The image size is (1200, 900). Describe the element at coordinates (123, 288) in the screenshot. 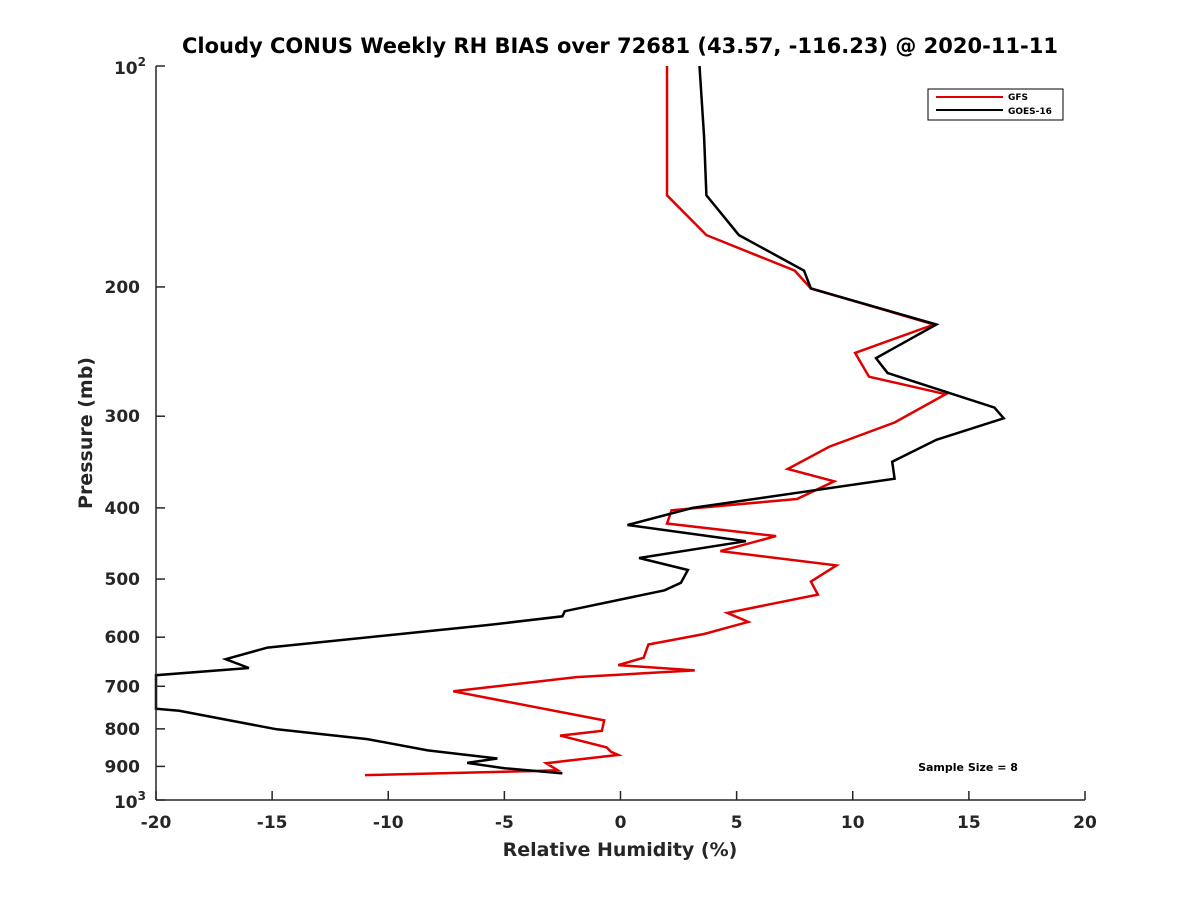

I see `y-tick-label: 200` at that location.